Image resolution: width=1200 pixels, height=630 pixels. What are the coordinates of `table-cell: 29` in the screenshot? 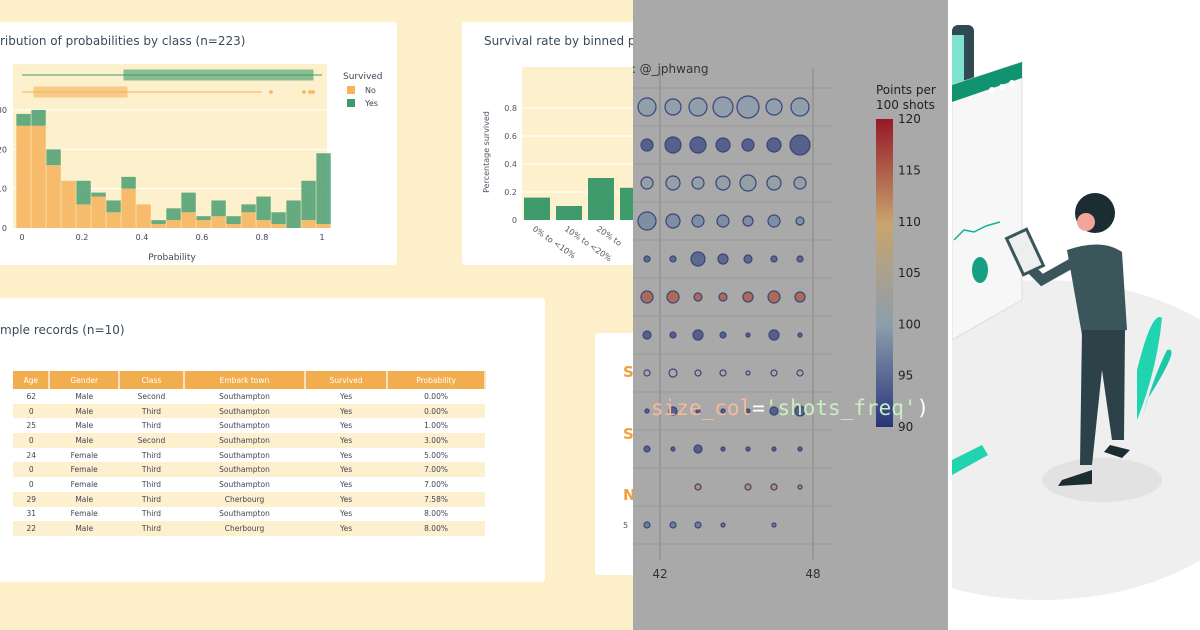 It's located at (31, 499).